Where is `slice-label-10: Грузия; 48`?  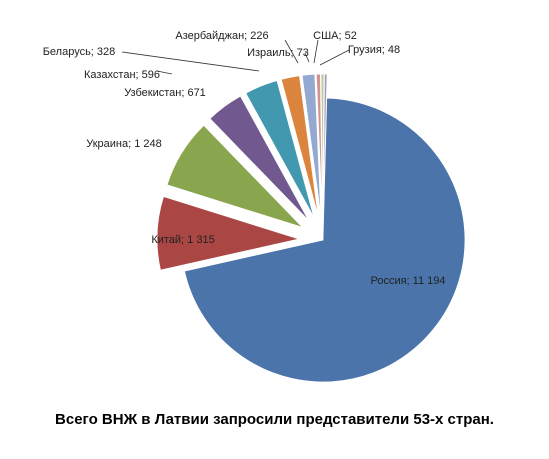 slice-label-10: Грузия; 48 is located at coordinates (374, 50).